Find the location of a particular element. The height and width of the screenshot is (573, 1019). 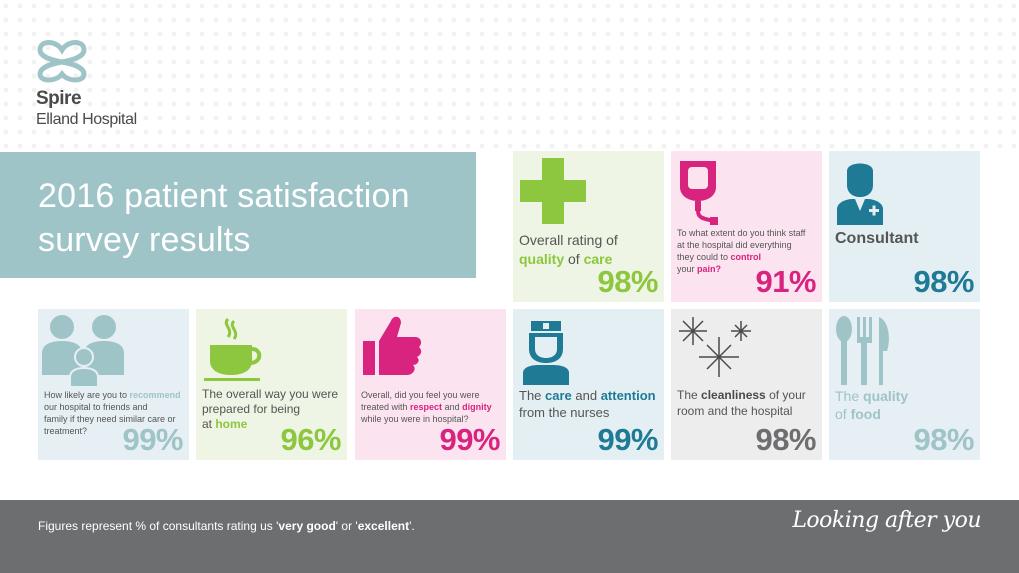

cutlery-icon is located at coordinates (862, 350).